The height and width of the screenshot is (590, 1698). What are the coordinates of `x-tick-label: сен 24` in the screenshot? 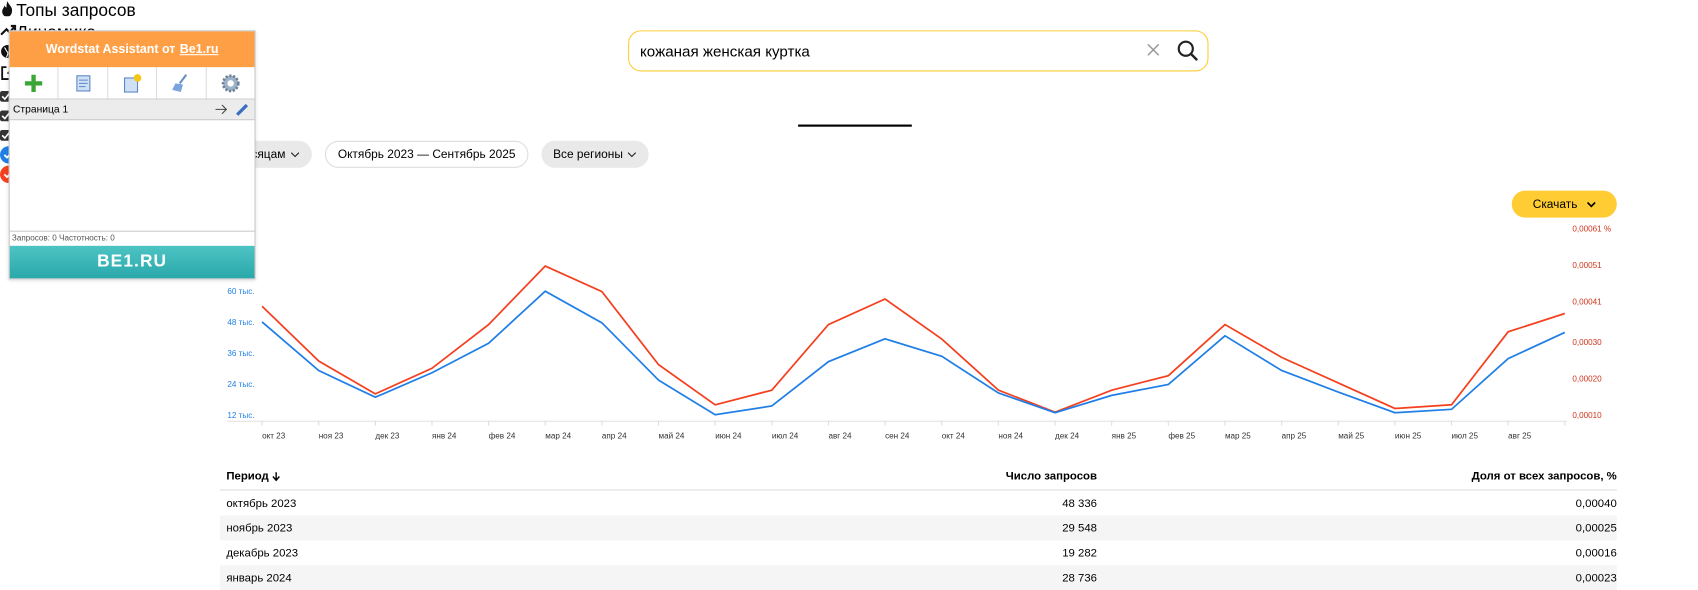 It's located at (897, 436).